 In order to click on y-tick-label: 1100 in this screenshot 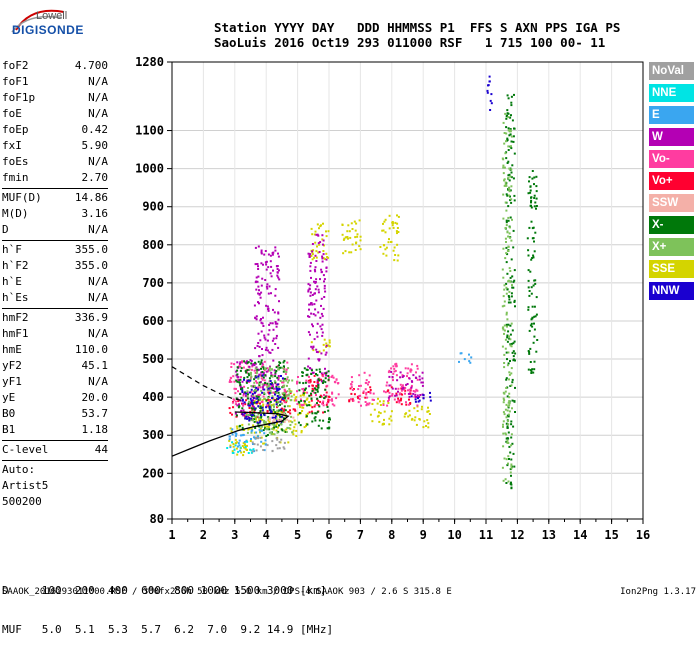, I will do `click(149, 131)`.